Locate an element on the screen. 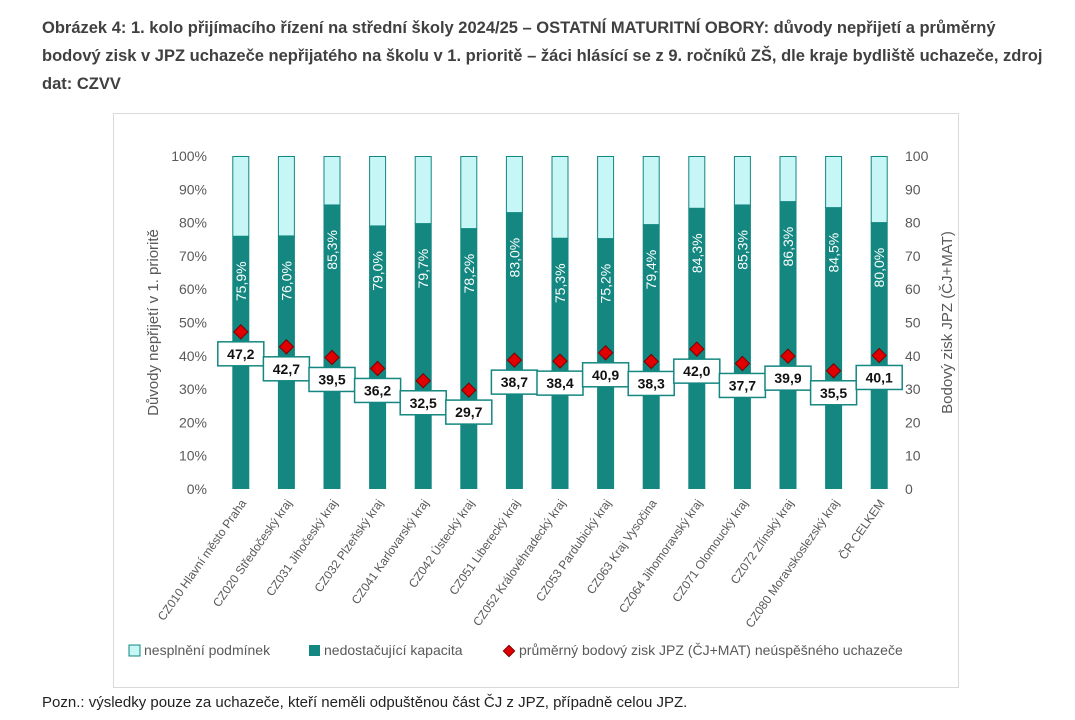 The width and height of the screenshot is (1075, 720). y2-tick-label: 30 is located at coordinates (913, 389).